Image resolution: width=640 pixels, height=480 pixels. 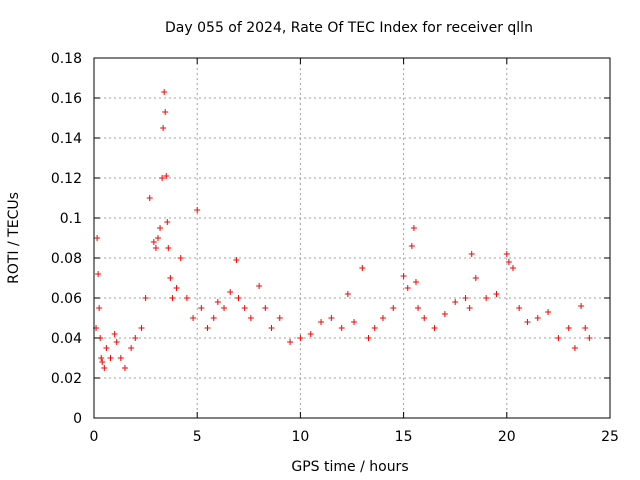 What do you see at coordinates (66, 259) in the screenshot?
I see `y-tick-label: 0.08` at bounding box center [66, 259].